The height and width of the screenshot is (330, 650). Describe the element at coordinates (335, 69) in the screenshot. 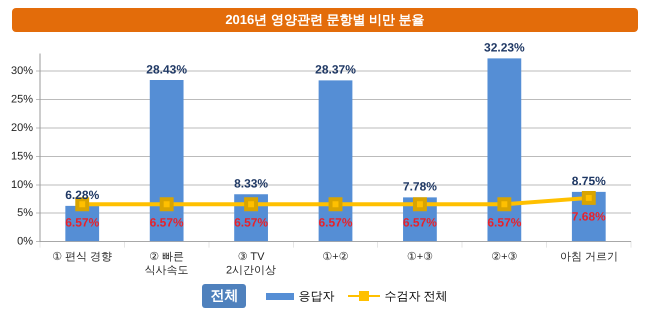

I see `data-label: 28.37%` at that location.